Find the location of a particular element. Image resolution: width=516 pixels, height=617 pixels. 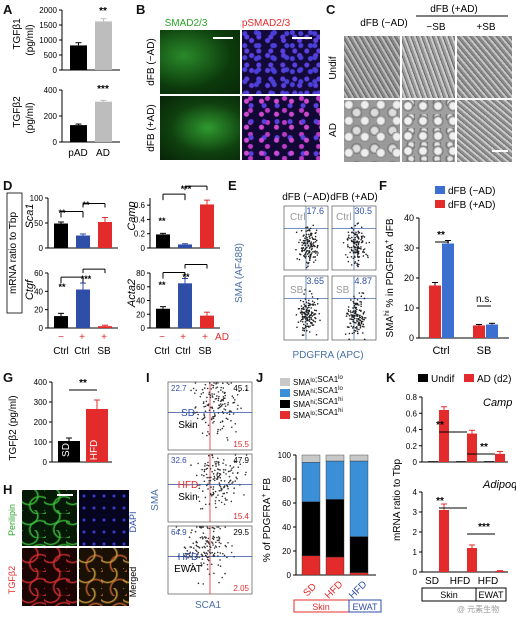

c-row-undif: Undif is located at coordinates (333, 68).